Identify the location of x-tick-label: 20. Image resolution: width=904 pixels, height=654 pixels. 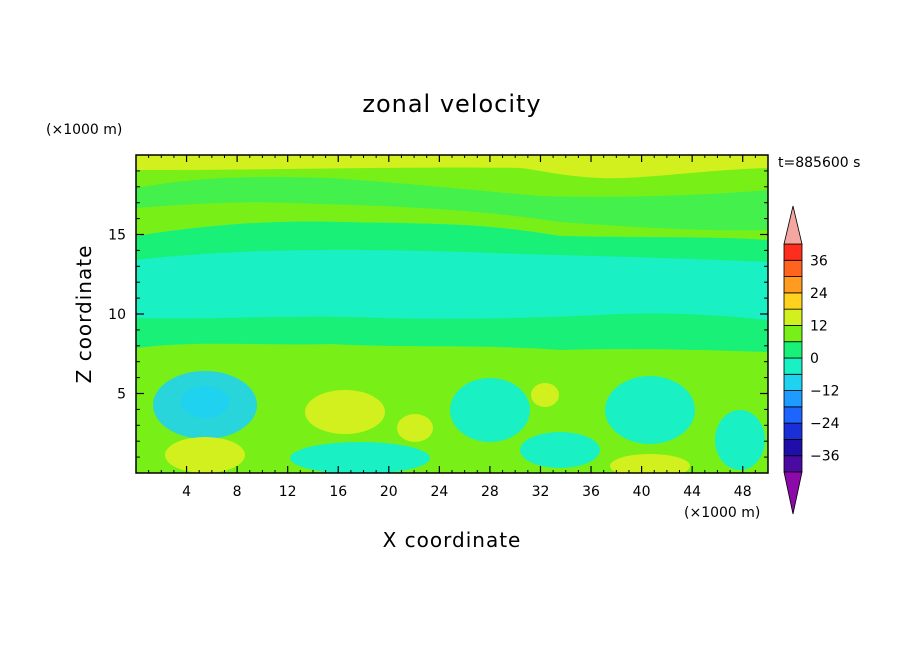
(389, 492).